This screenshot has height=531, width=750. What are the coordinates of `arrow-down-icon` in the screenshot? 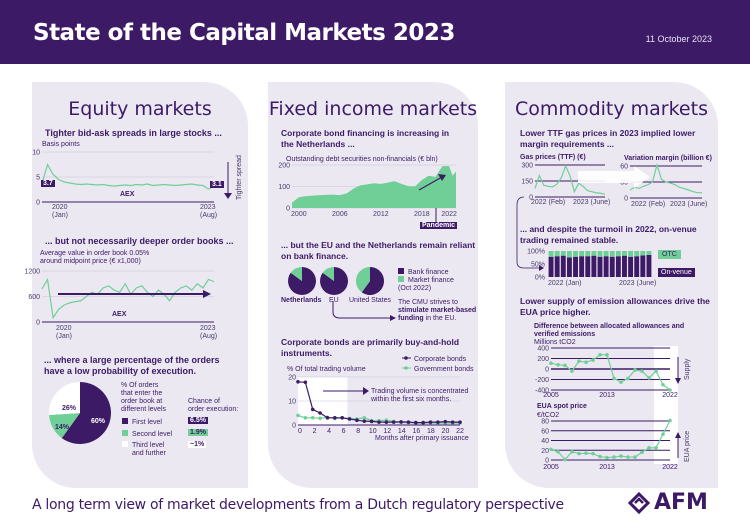 It's located at (678, 381).